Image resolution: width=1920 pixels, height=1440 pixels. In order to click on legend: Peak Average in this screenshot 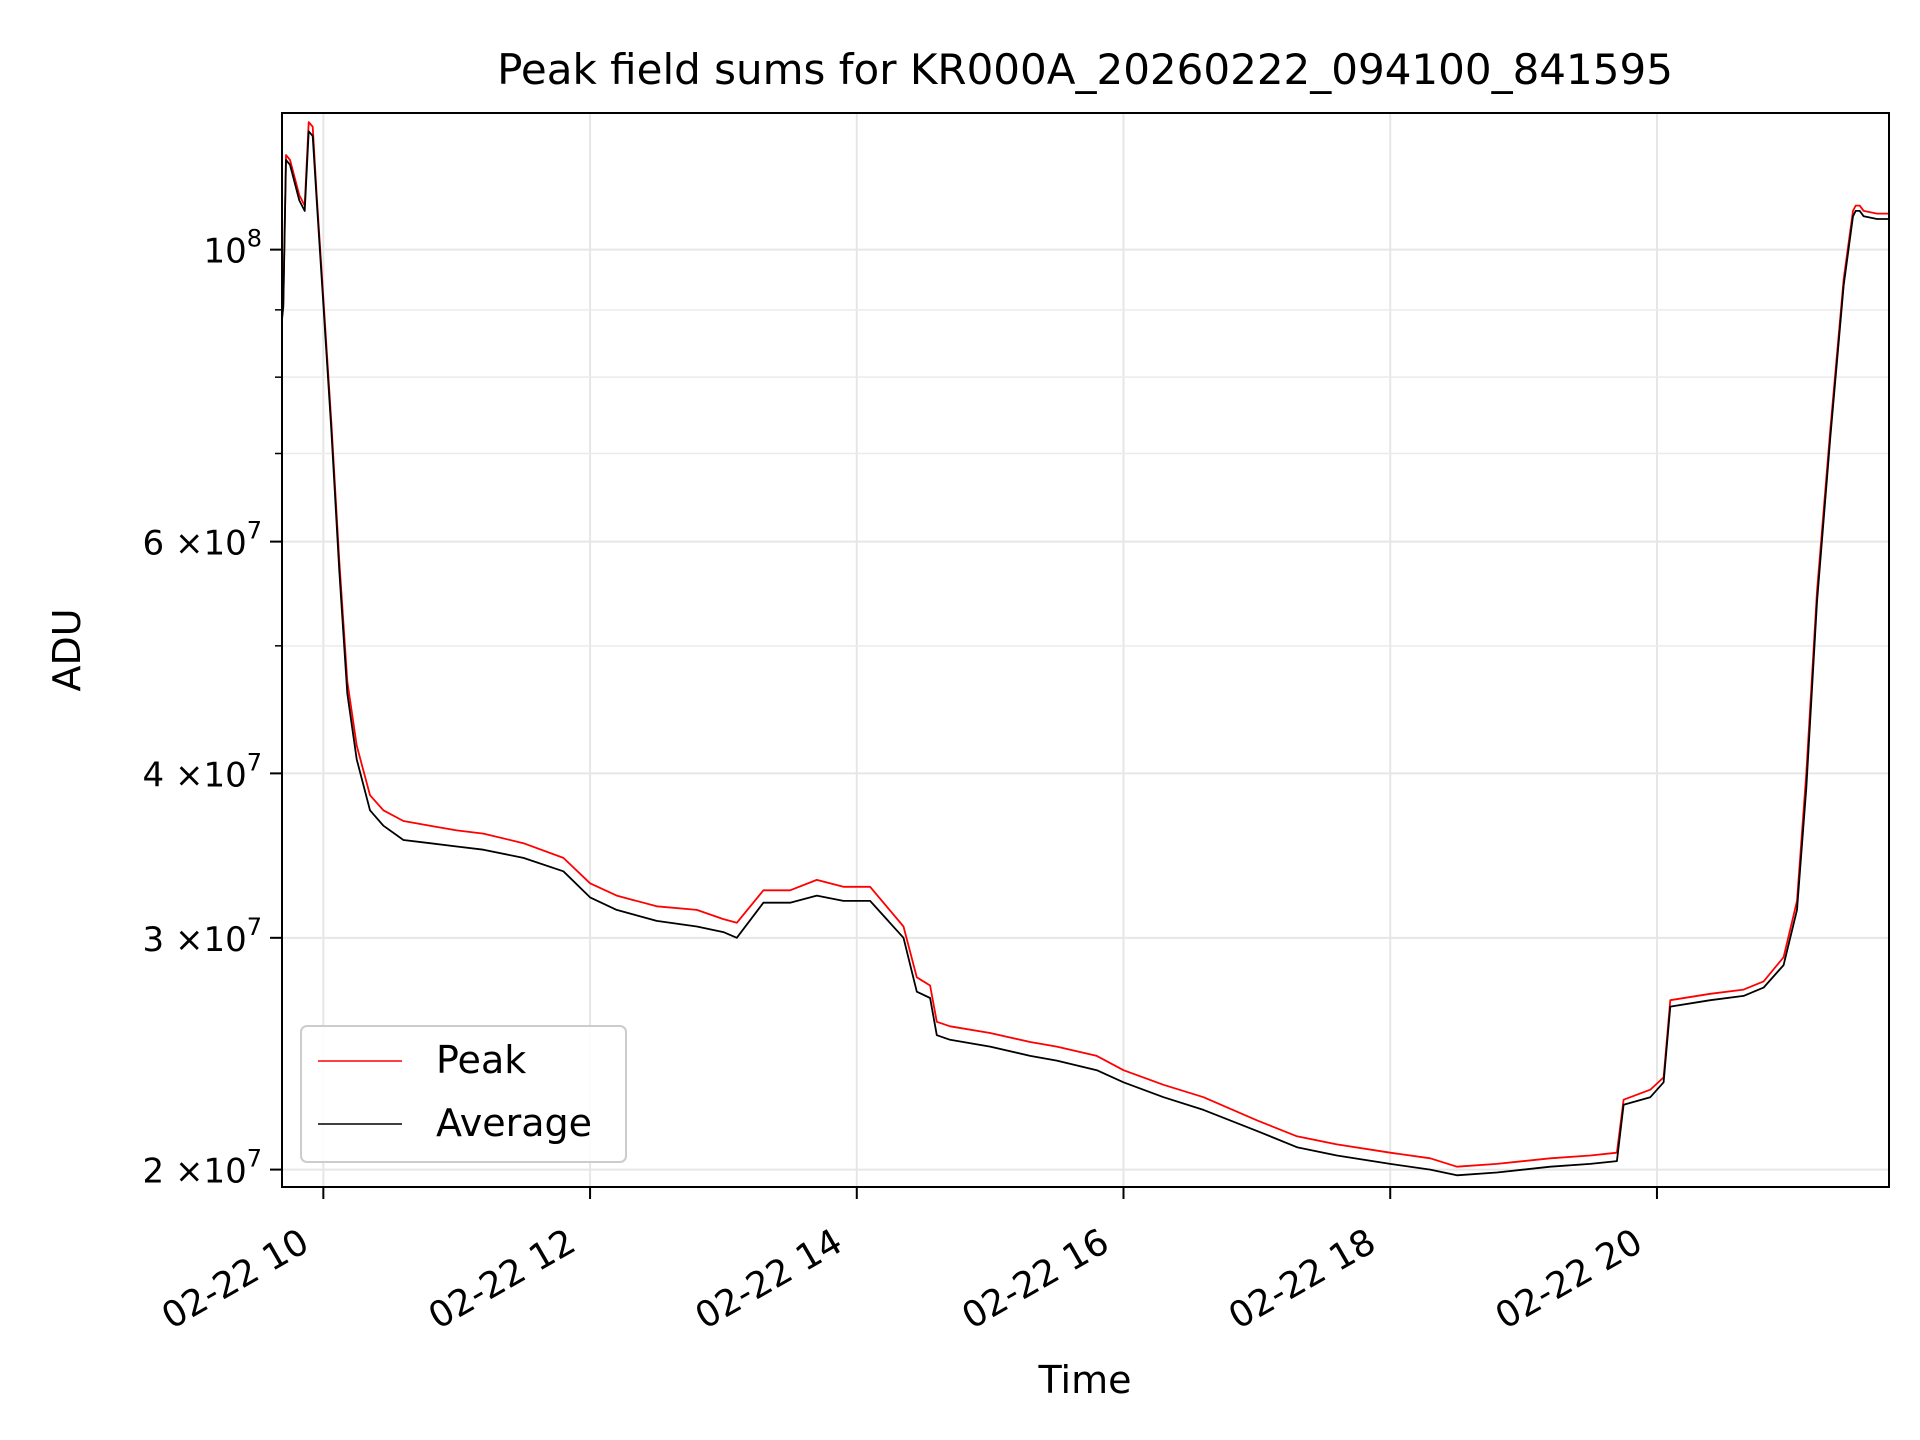, I will do `click(463, 1094)`.